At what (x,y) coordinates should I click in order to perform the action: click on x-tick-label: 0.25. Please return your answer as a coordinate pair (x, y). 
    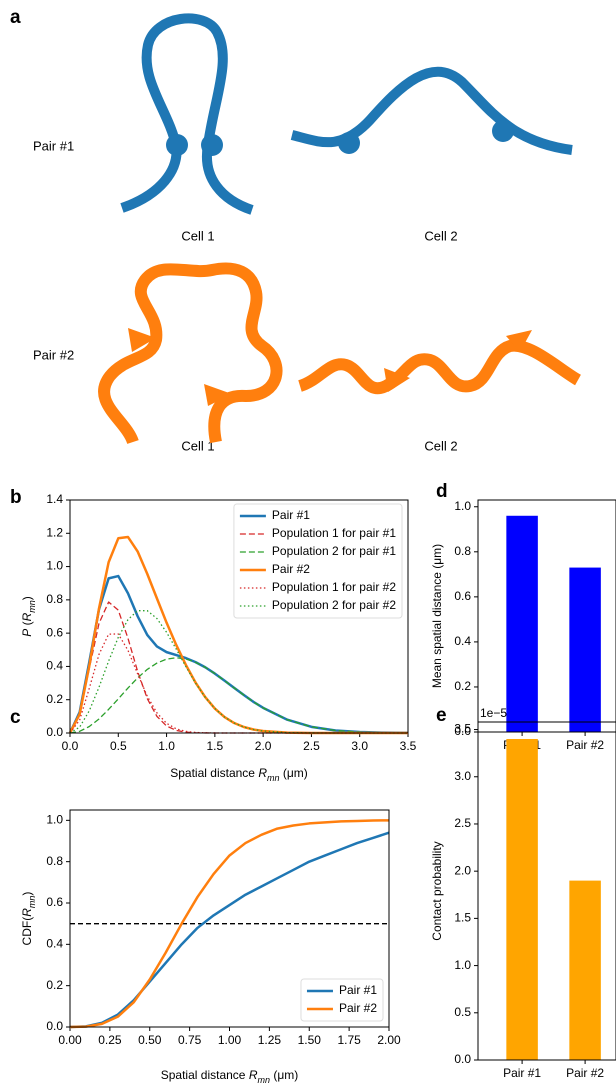
    Looking at the image, I should click on (110, 1040).